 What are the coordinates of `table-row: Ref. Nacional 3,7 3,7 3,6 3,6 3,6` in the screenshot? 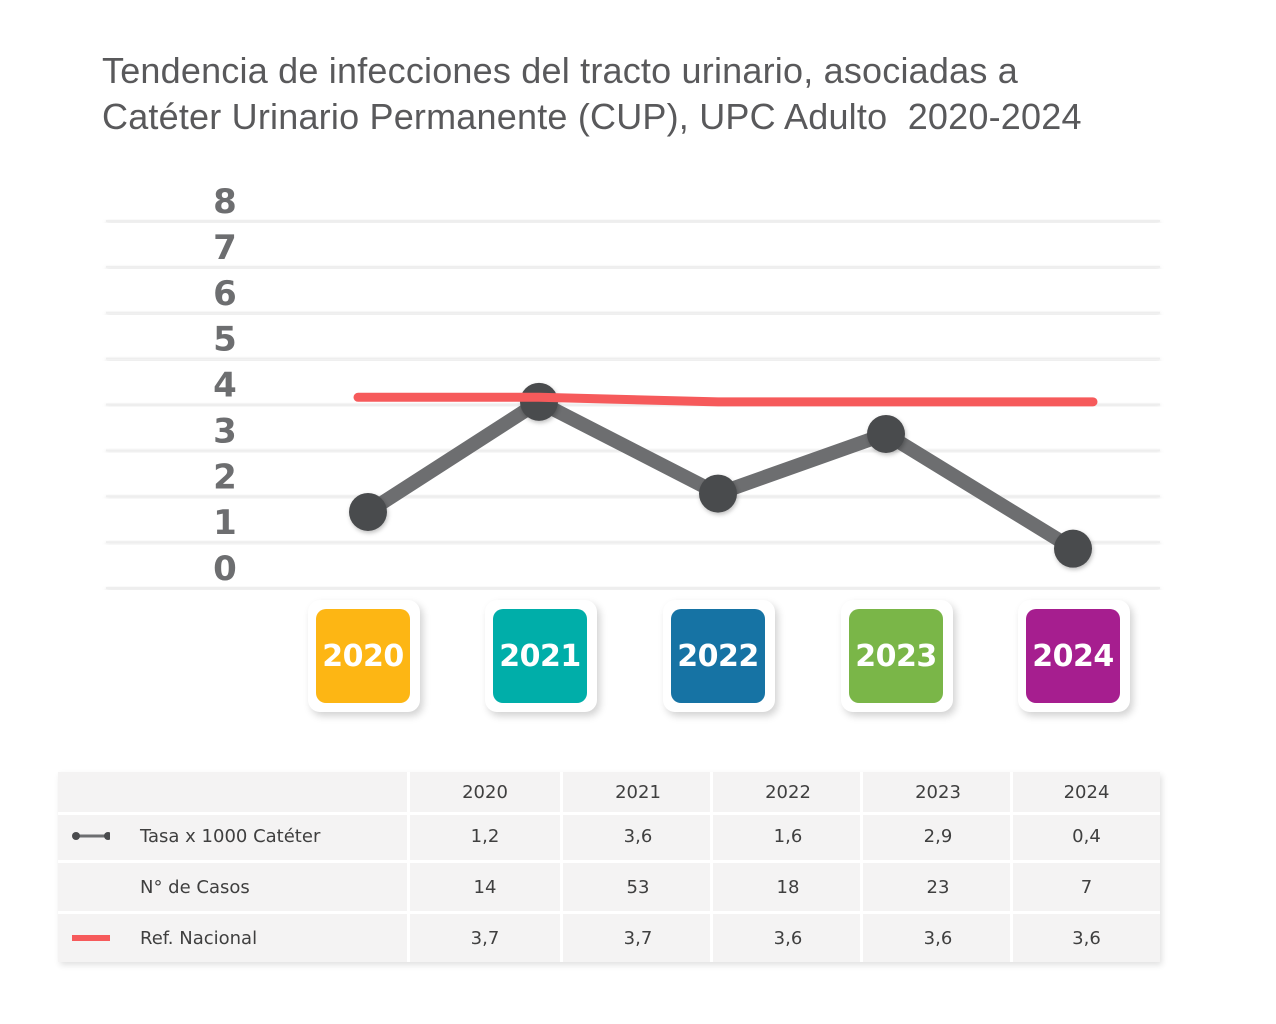 It's located at (609, 938).